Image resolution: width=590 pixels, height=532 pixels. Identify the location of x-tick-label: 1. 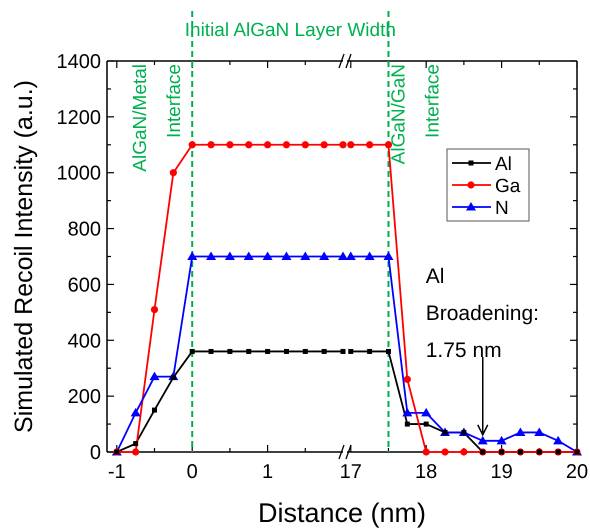
(268, 472).